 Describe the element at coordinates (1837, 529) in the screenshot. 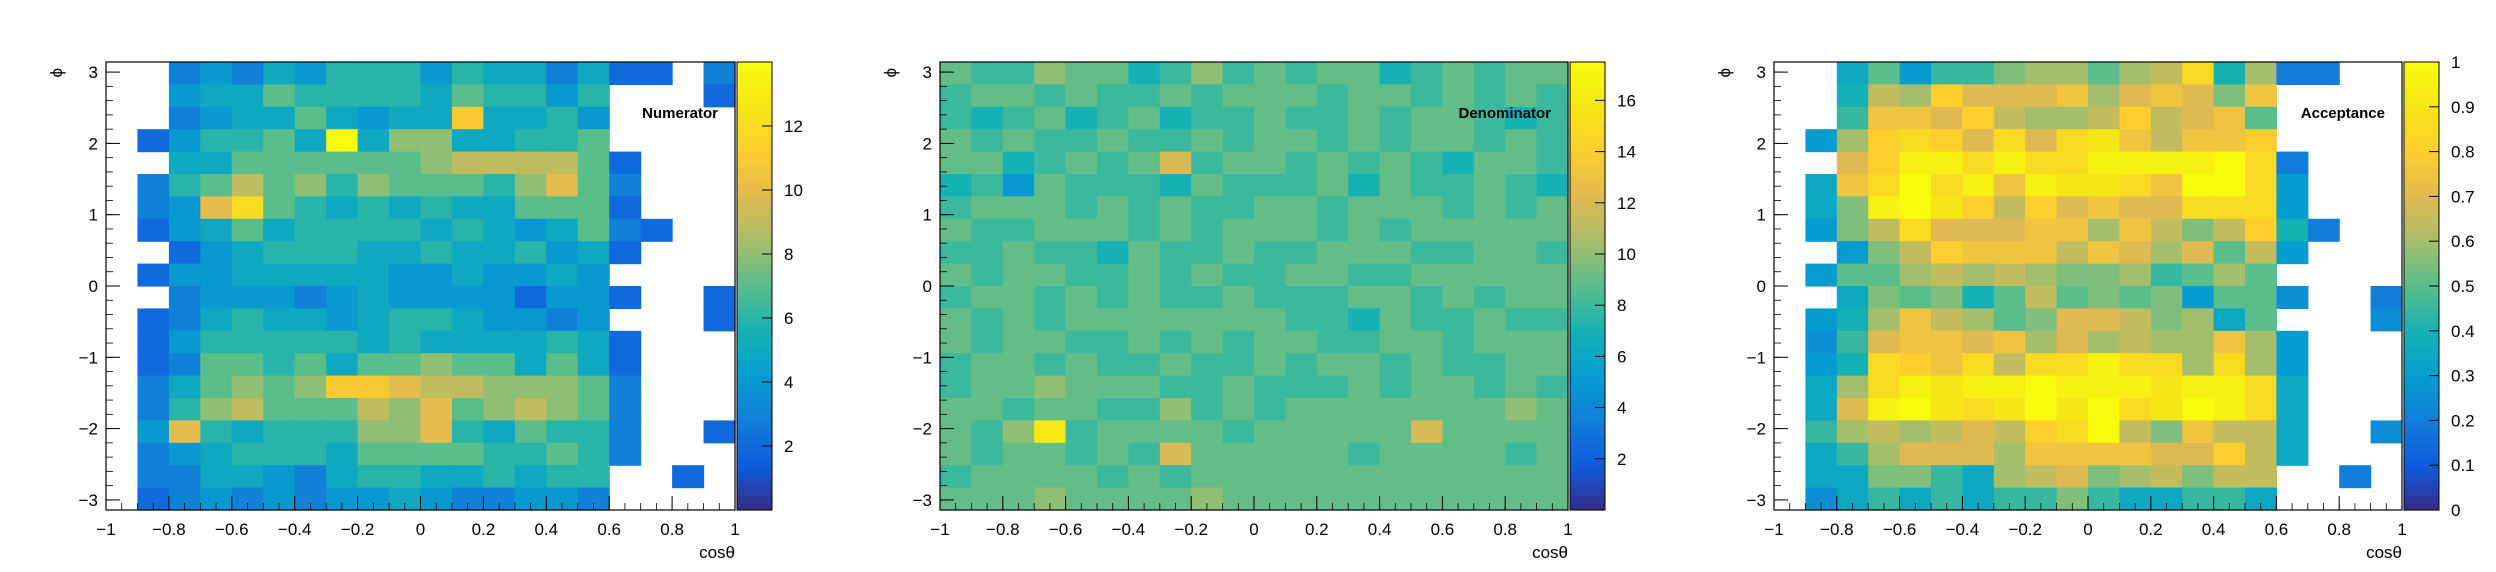

I see `x-tick-label: −0.8` at that location.